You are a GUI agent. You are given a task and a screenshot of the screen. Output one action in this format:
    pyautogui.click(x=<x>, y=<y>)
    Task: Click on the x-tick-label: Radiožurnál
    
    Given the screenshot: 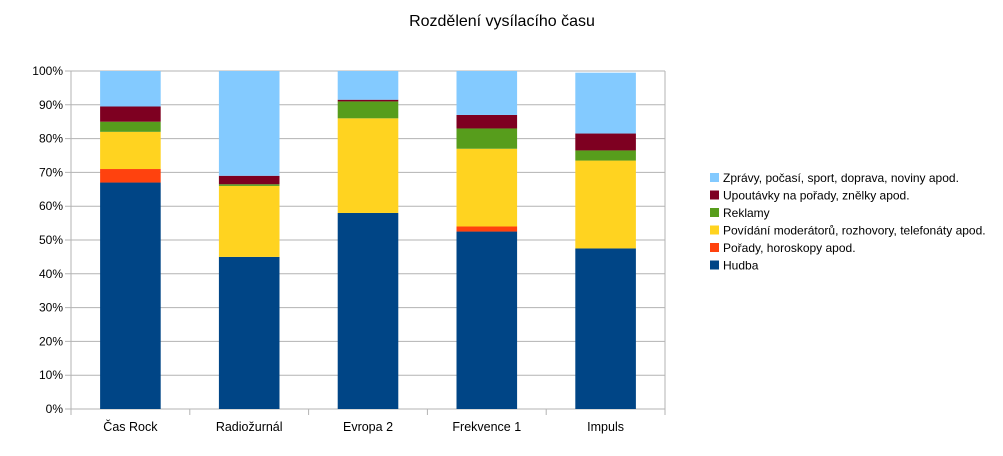 What is the action you would take?
    pyautogui.click(x=249, y=427)
    